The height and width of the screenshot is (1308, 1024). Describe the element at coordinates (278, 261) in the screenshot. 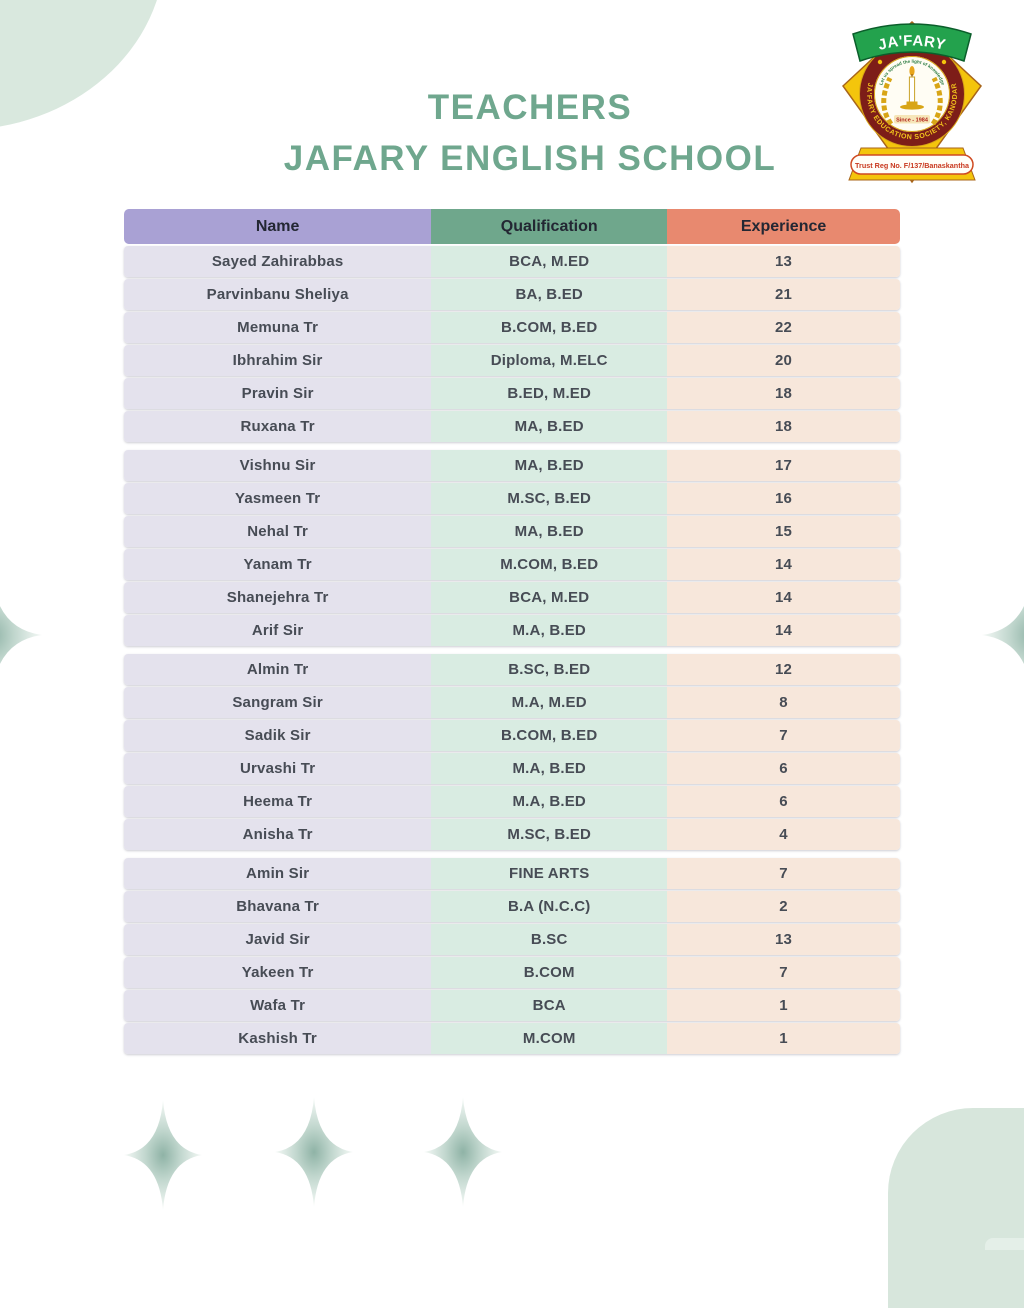

I see `name-cell: Sayed Zahirabbas` at that location.